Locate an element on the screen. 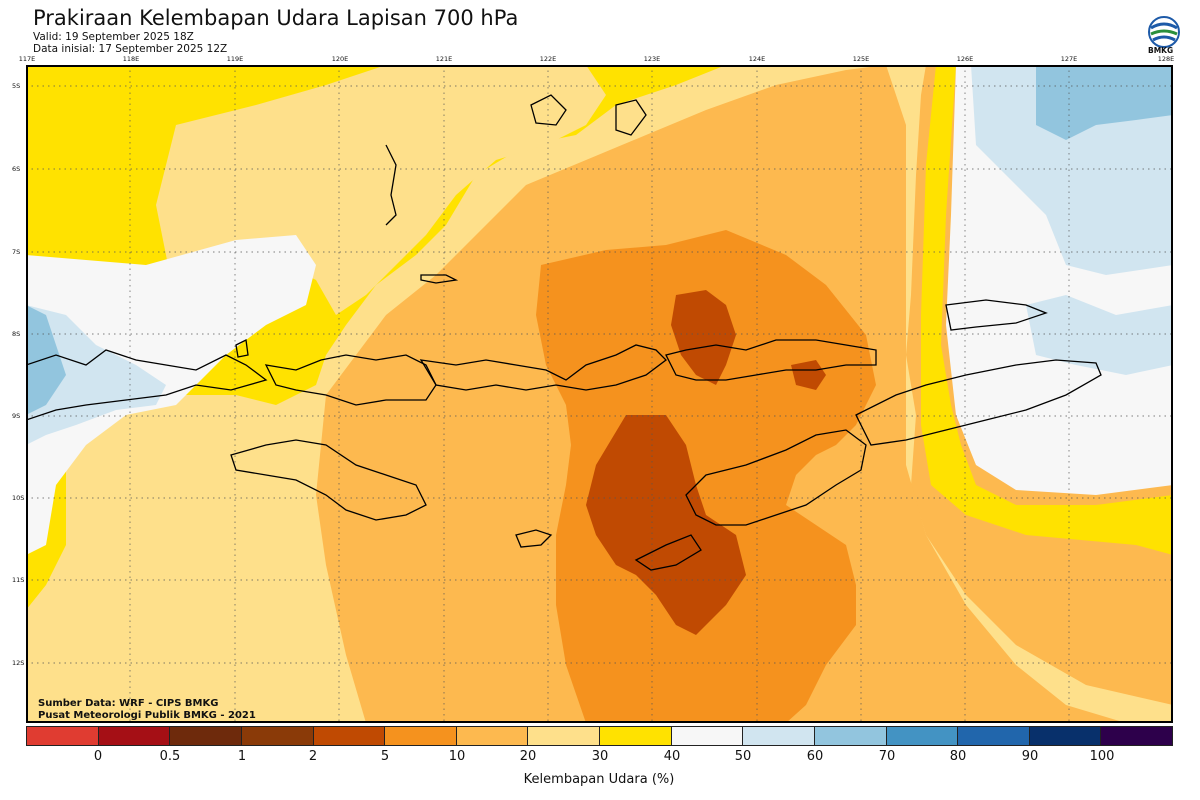 The width and height of the screenshot is (1200, 800). colorbar-label: 2 is located at coordinates (313, 756).